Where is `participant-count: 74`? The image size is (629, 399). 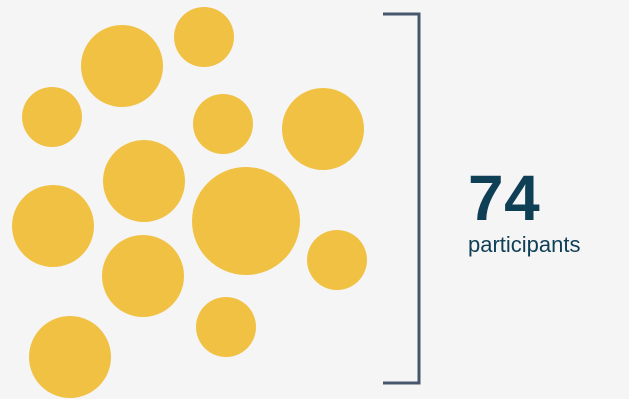 participant-count: 74 is located at coordinates (504, 198).